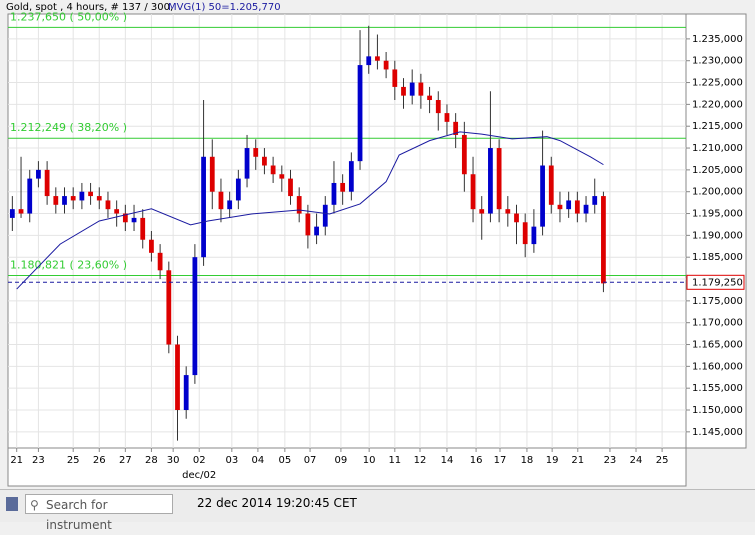 This screenshot has height=535, width=755. Describe the element at coordinates (68, 127) in the screenshot. I see `fib-level-label: 1.212,249 ( 38,20% )` at that location.